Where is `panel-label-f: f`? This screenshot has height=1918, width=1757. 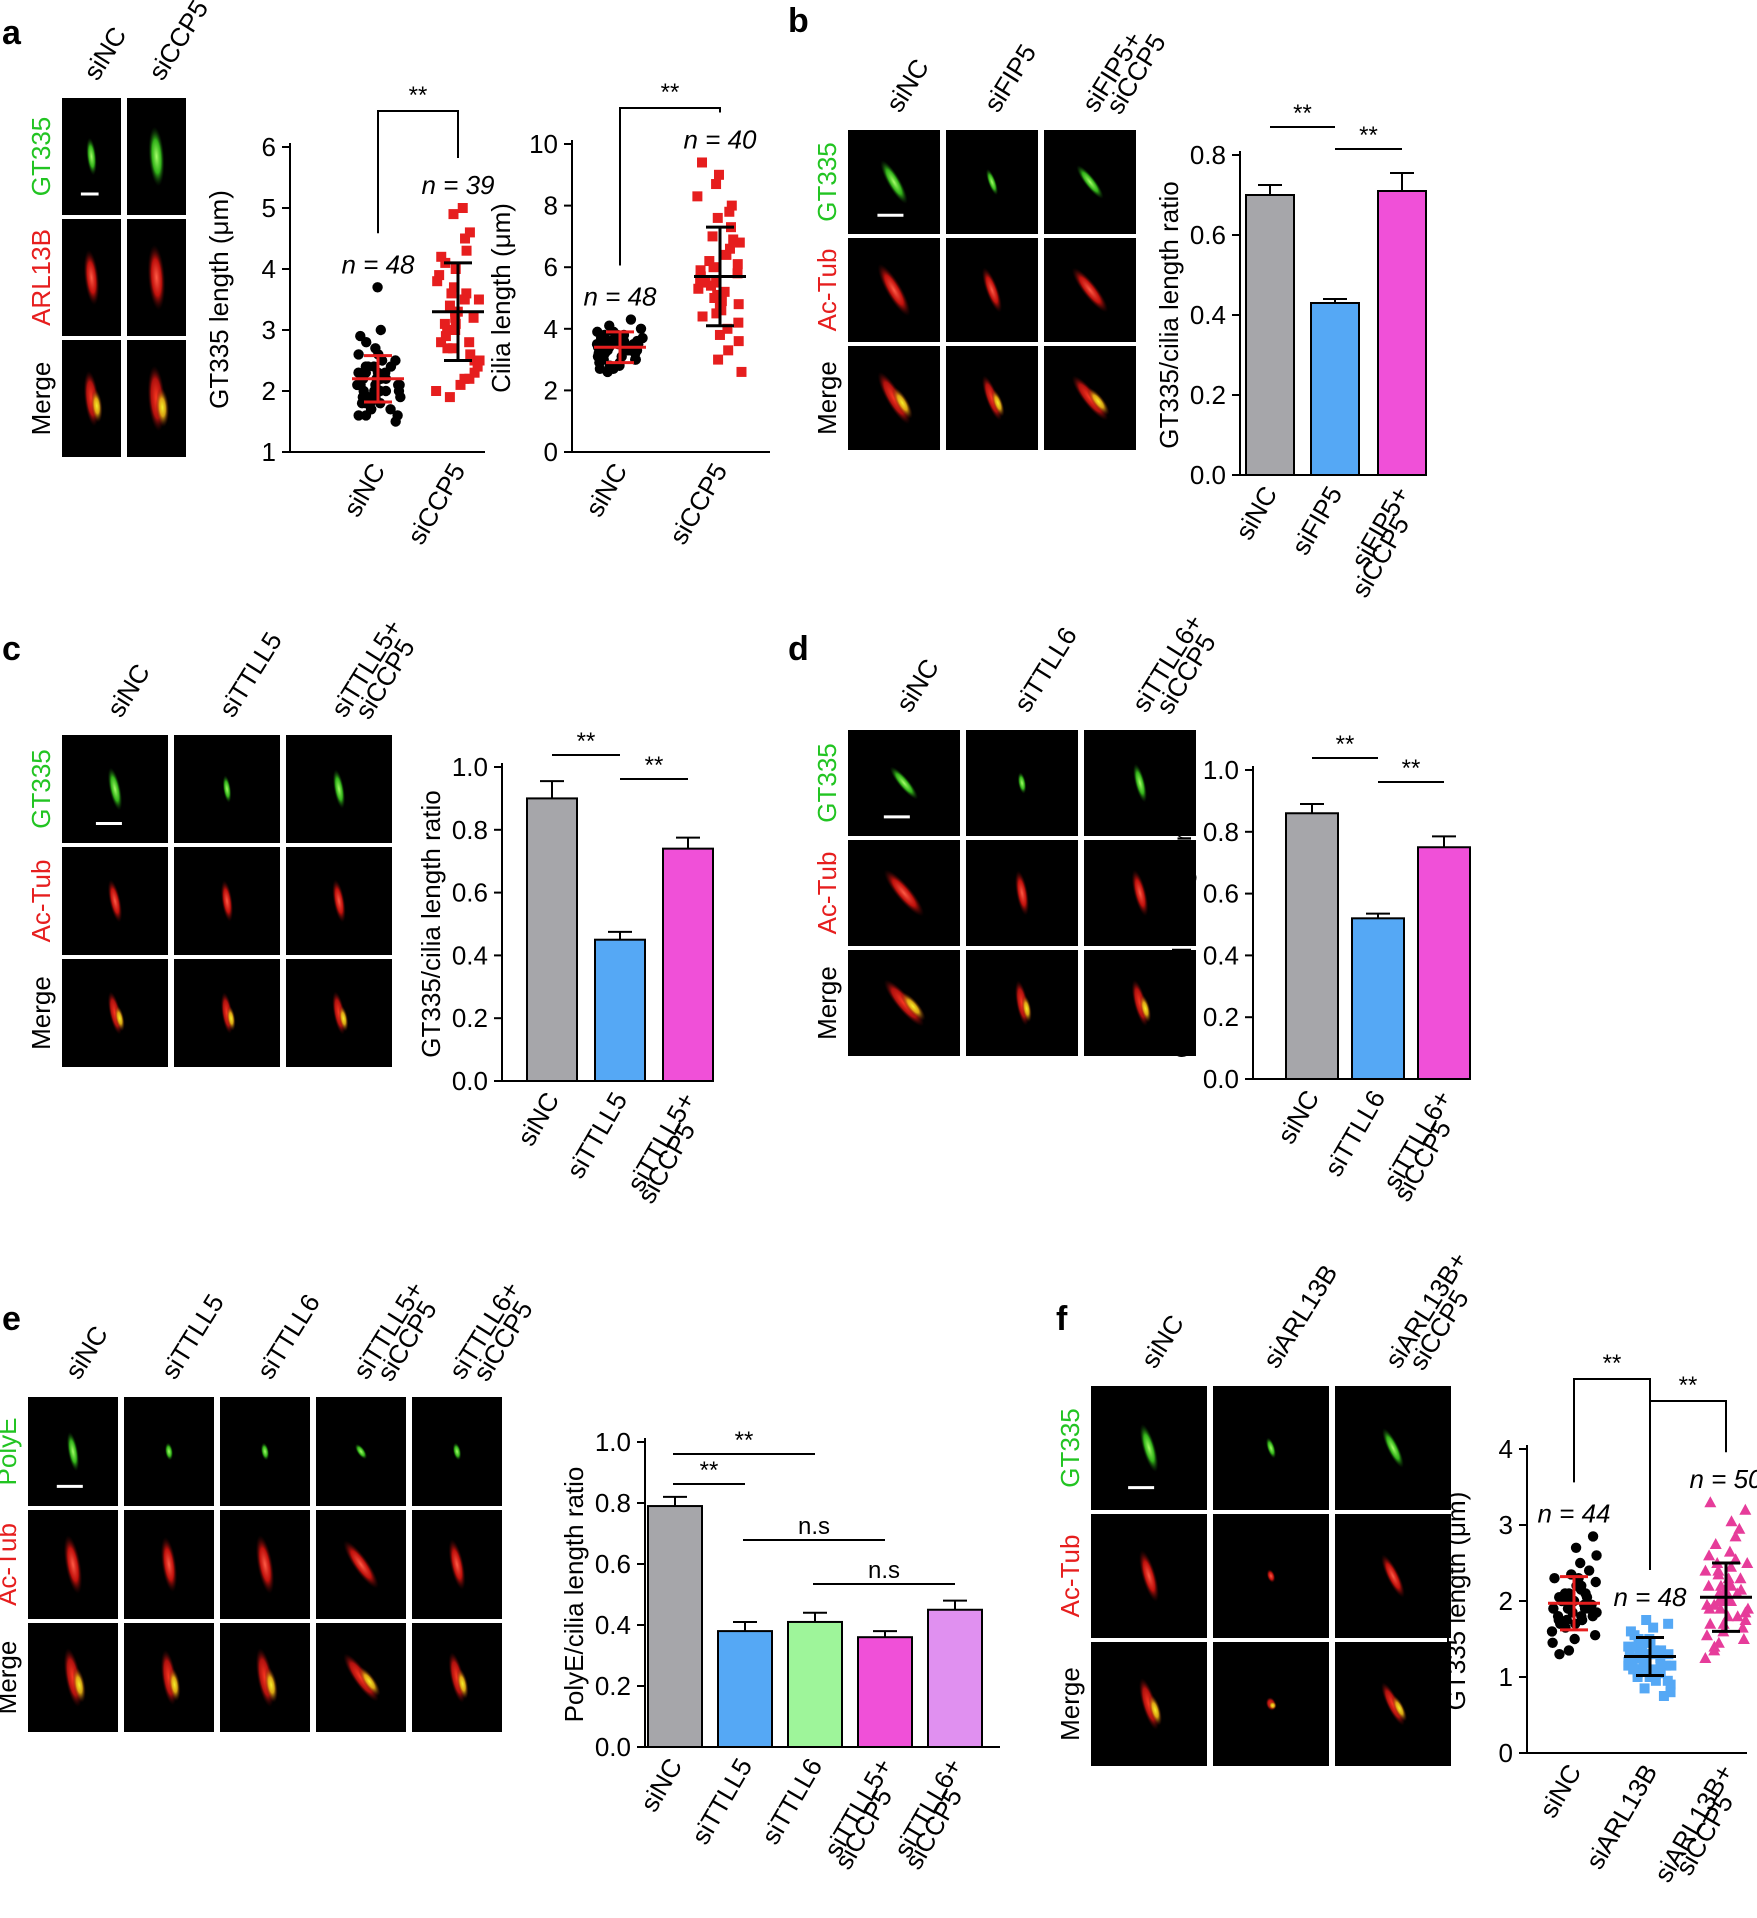
panel-label-f: f is located at coordinates (1062, 1319).